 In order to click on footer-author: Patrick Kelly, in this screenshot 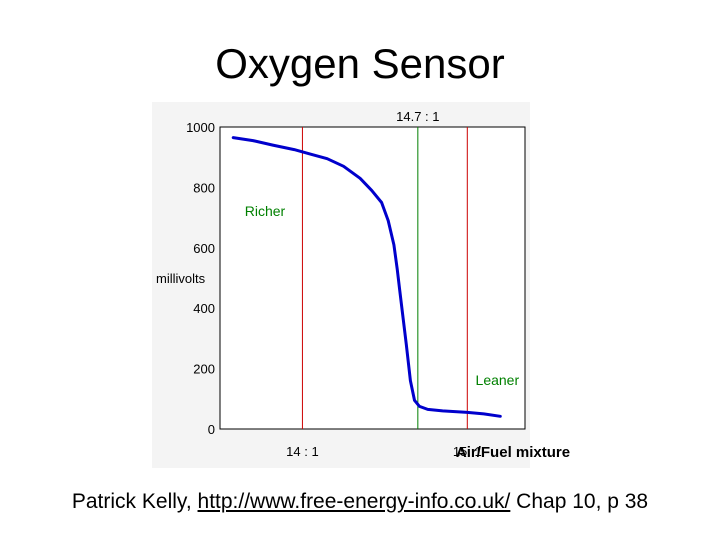, I will do `click(134, 501)`.